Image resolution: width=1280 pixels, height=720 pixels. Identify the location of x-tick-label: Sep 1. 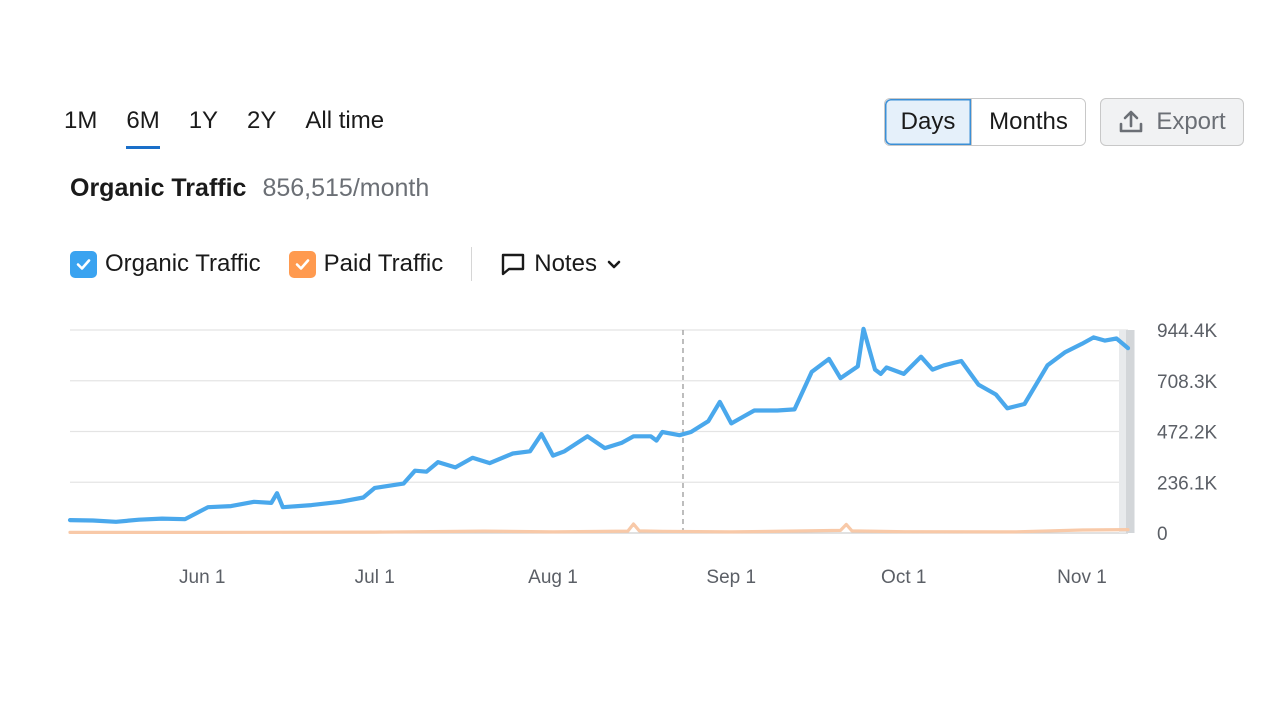
(731, 577).